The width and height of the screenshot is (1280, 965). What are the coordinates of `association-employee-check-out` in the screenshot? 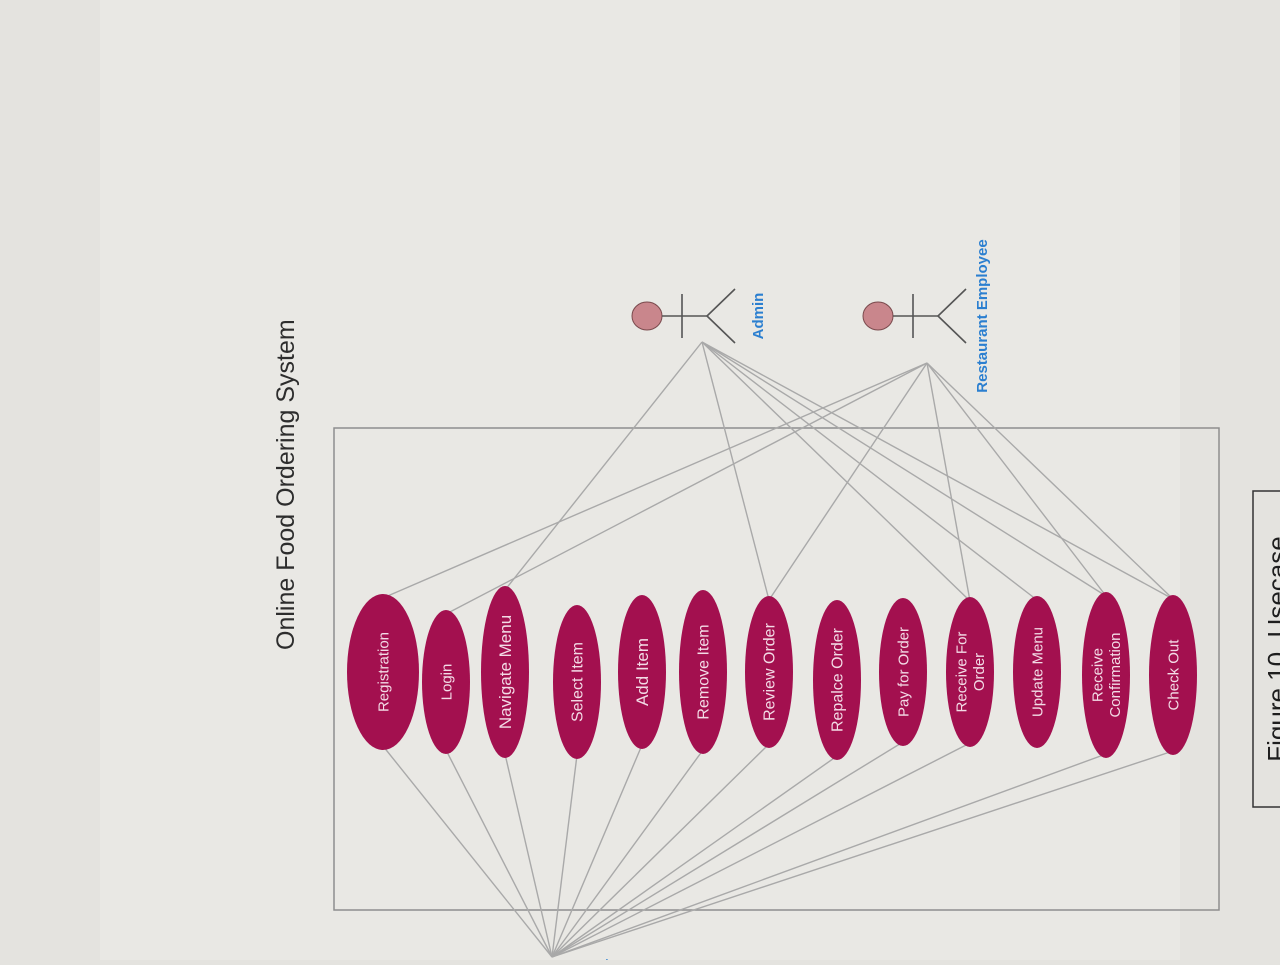 It's located at (1050, 481).